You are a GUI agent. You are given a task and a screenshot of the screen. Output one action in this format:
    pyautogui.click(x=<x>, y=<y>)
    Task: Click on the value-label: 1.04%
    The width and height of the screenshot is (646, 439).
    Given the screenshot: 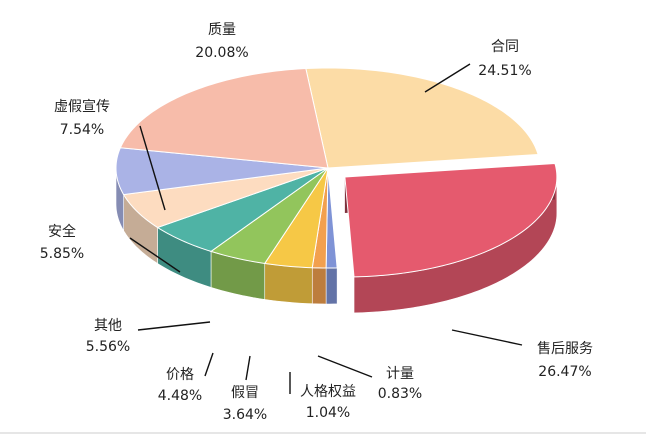 What is the action you would take?
    pyautogui.click(x=328, y=413)
    